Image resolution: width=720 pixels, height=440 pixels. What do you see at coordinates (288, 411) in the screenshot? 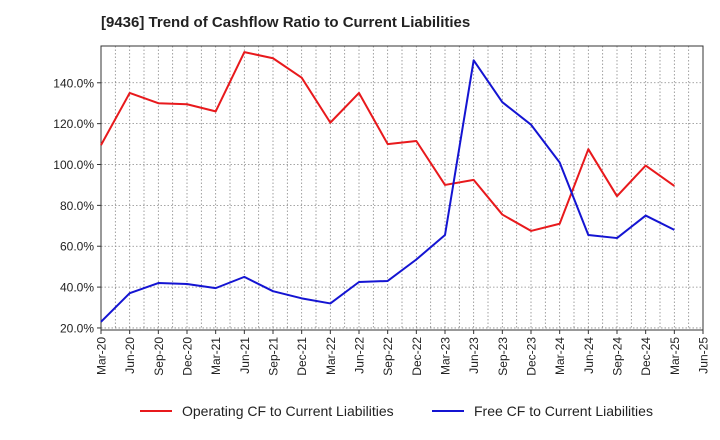
I see `legend-label-operating-cf: Operating CF to Current Liabilities` at bounding box center [288, 411].